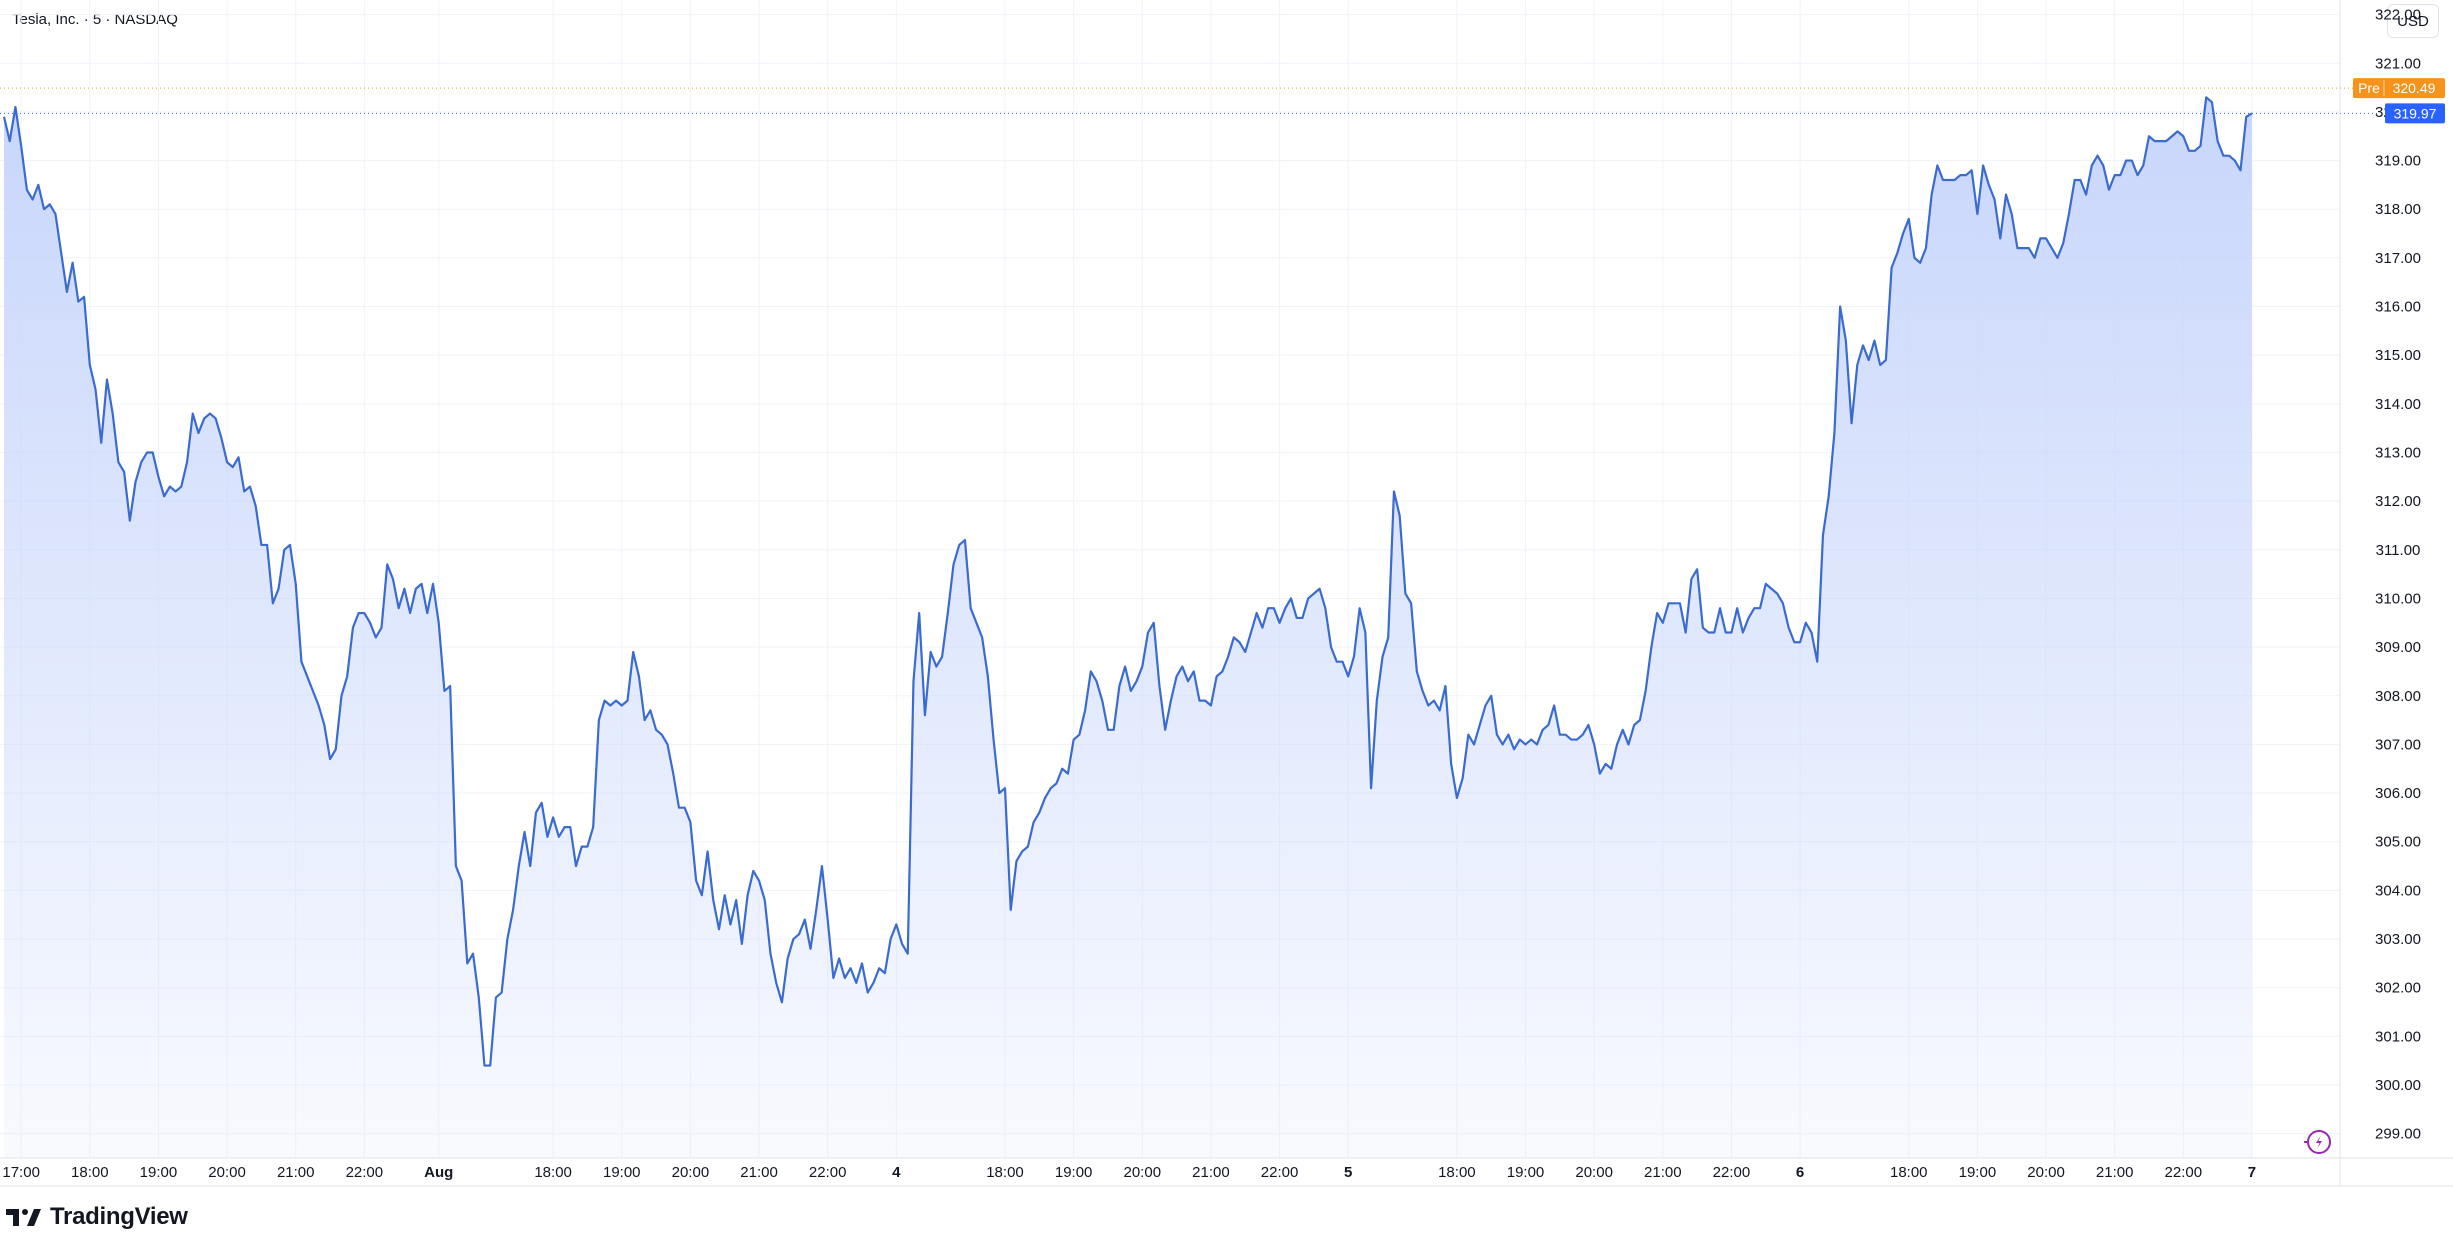 The height and width of the screenshot is (1246, 2453). I want to click on tradingview-logo-icon, so click(23, 1217).